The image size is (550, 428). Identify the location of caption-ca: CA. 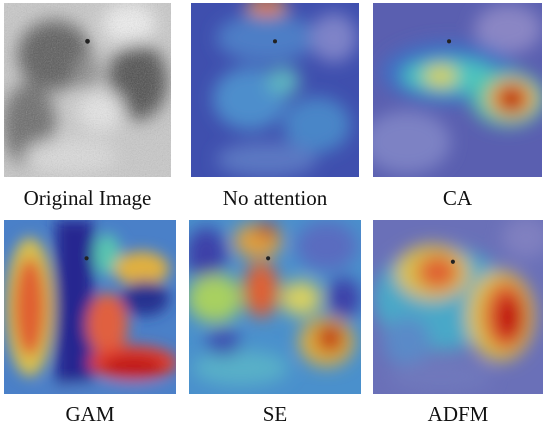
(457, 198).